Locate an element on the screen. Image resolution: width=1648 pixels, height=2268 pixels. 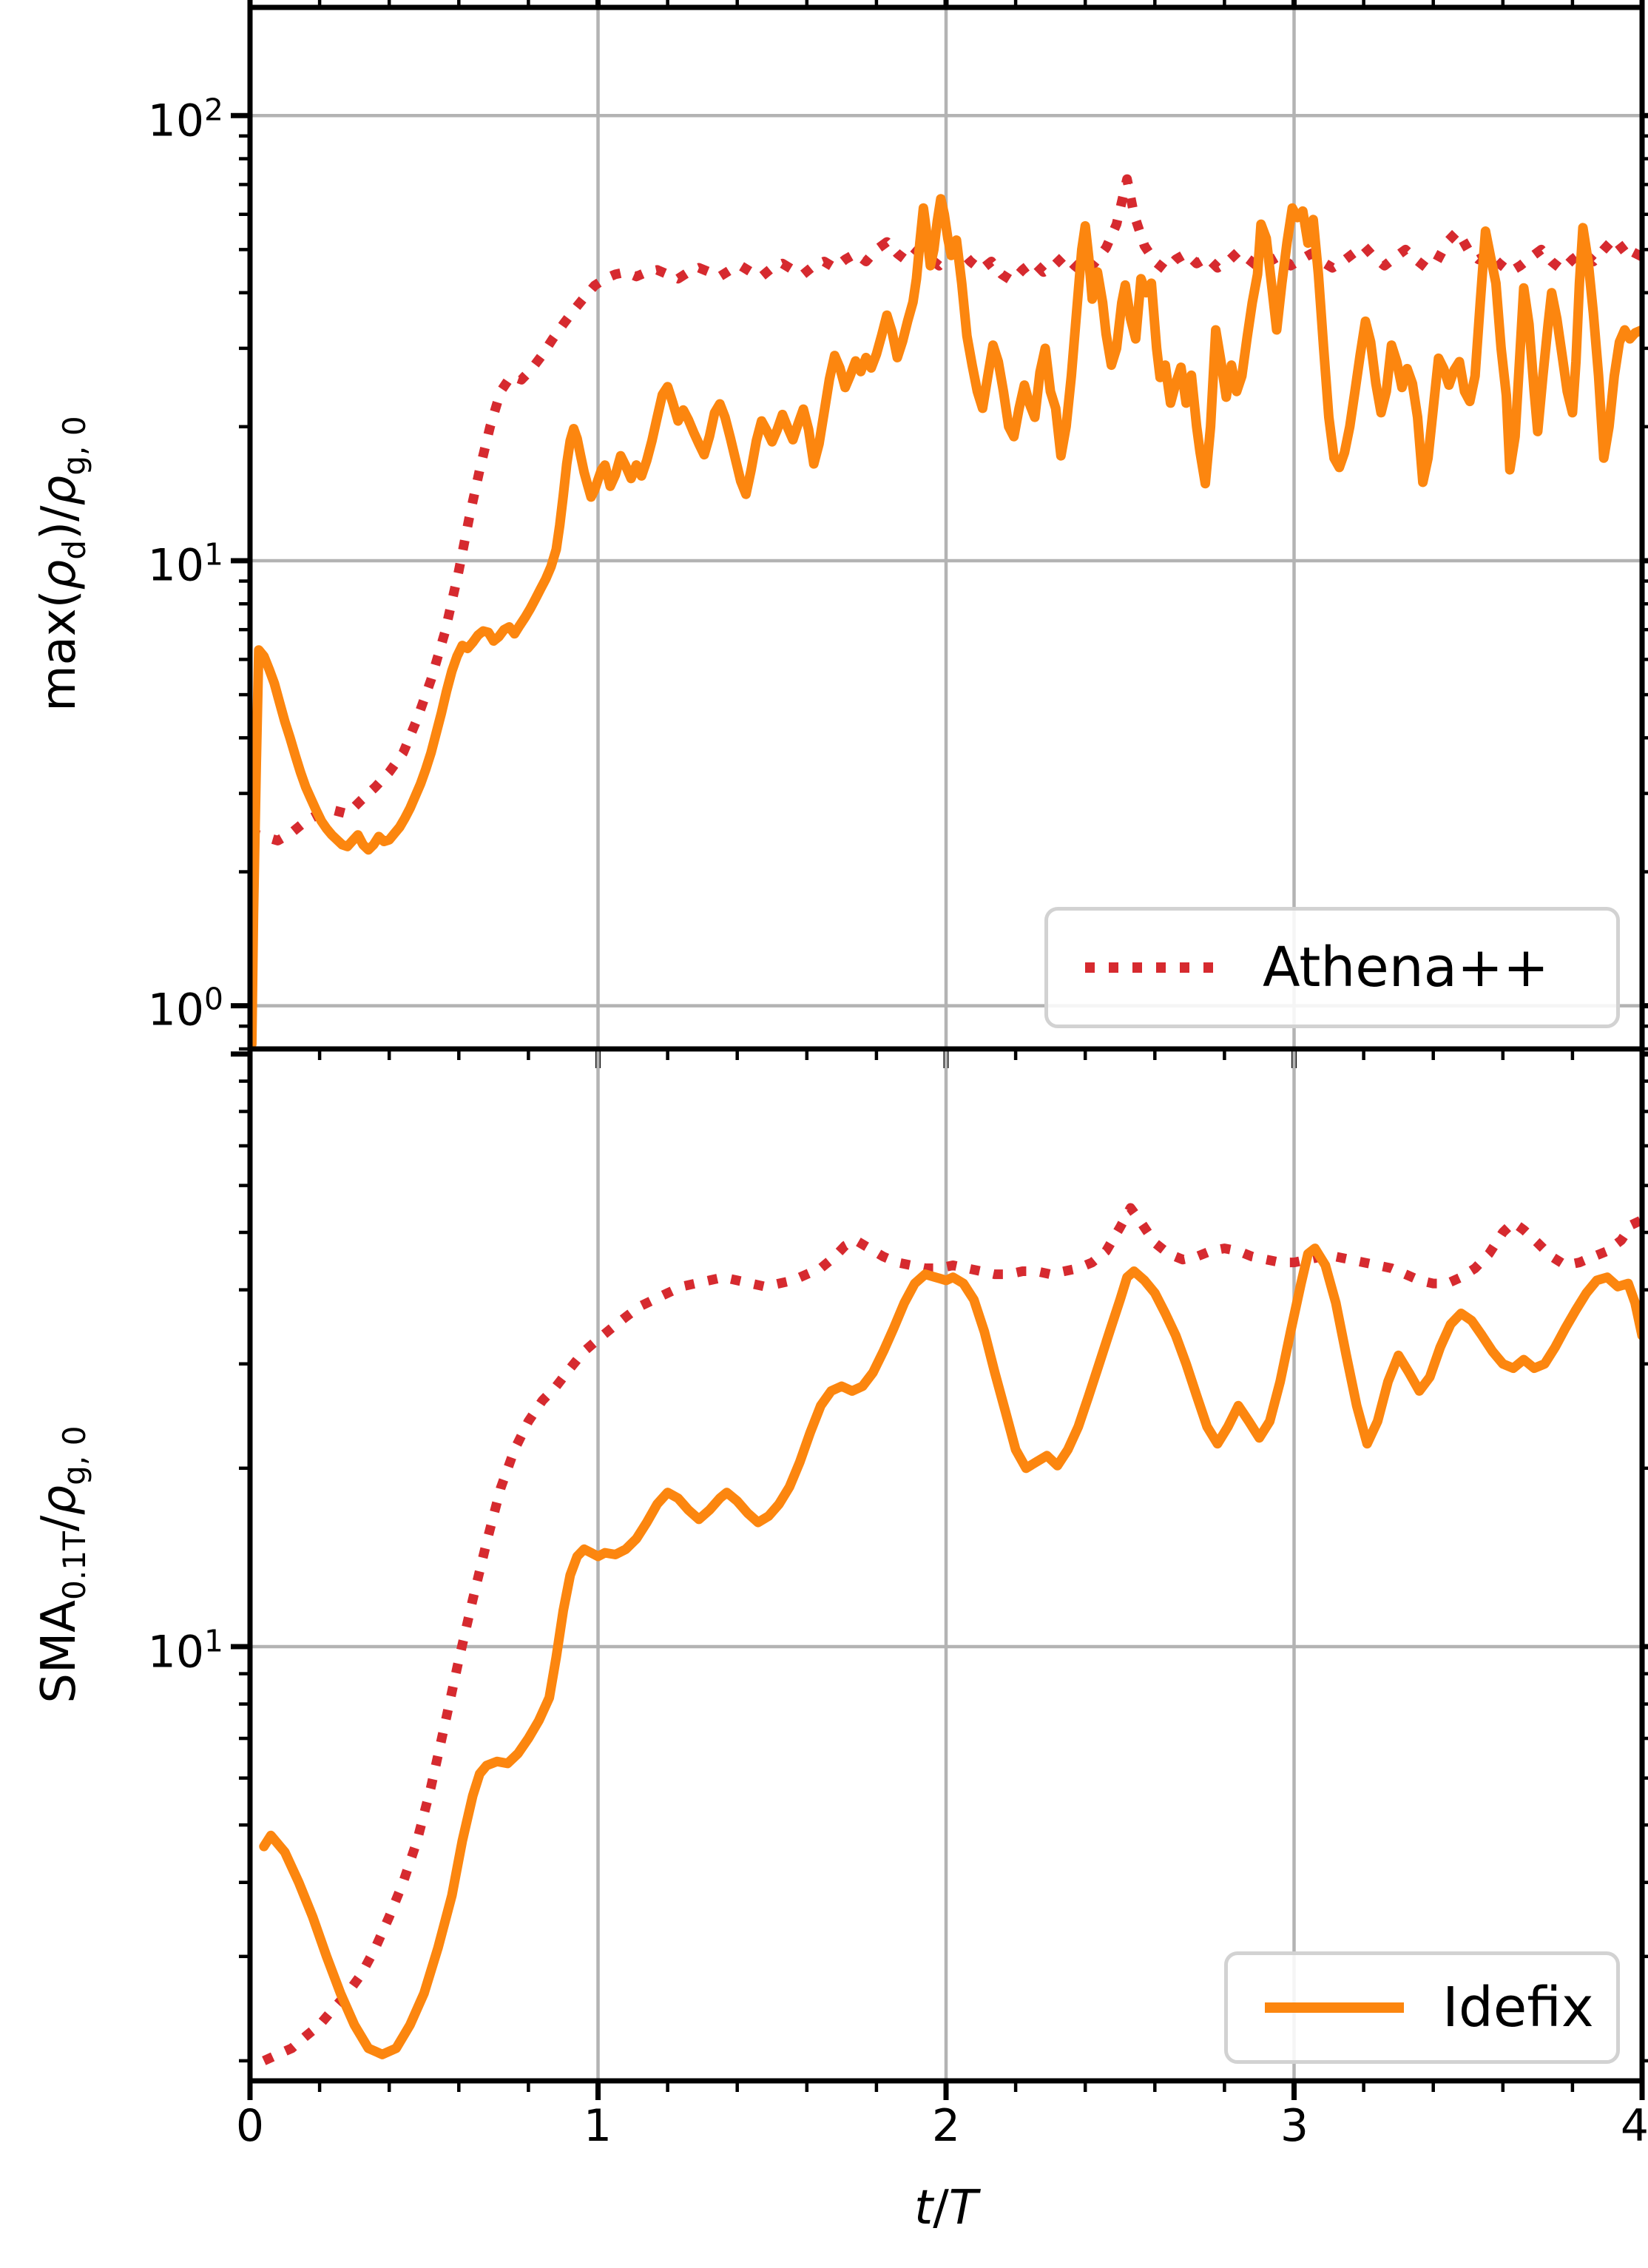
ytick-top-1: 10⁰ is located at coordinates (185, 1008).